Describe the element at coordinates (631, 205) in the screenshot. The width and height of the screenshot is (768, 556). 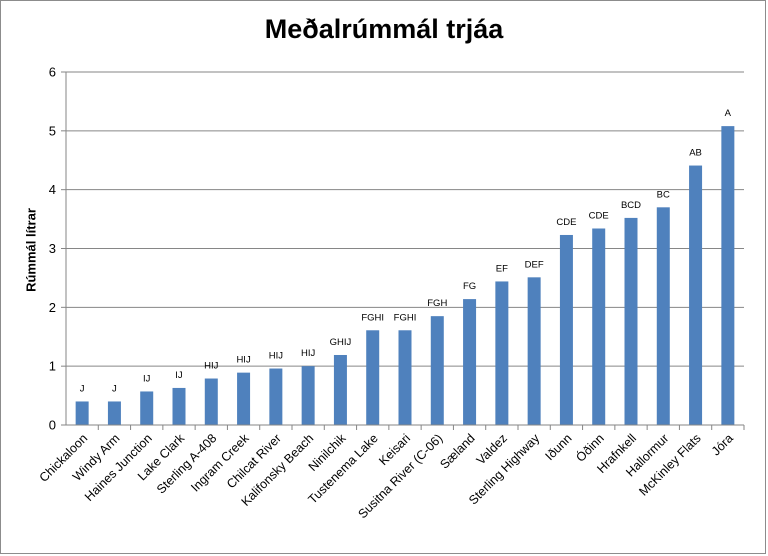
I see `data-label: BCD` at that location.